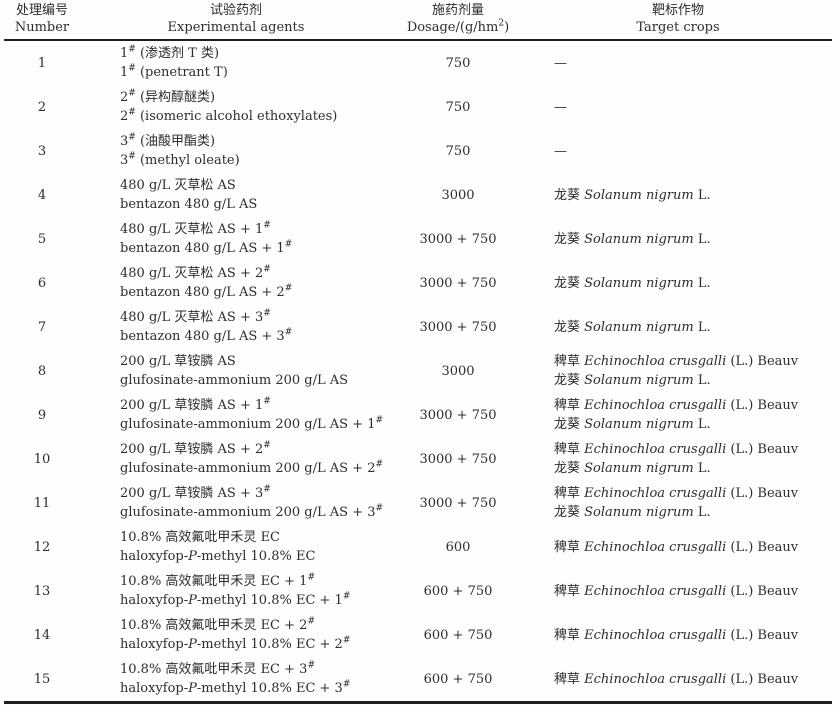 This screenshot has width=836, height=709. Describe the element at coordinates (168, 140) in the screenshot. I see `agent-name-cn: 3# (油酸甲酯类)` at that location.